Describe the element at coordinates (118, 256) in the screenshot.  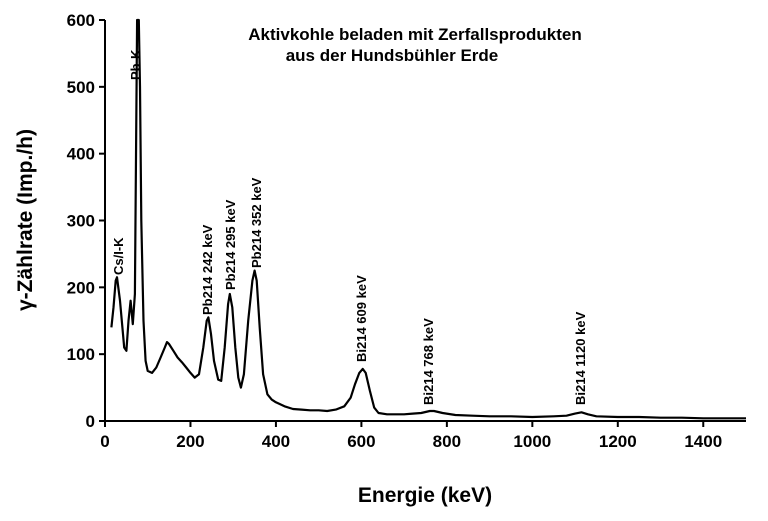
I see `peak-annotation: Cs/I-K` at that location.